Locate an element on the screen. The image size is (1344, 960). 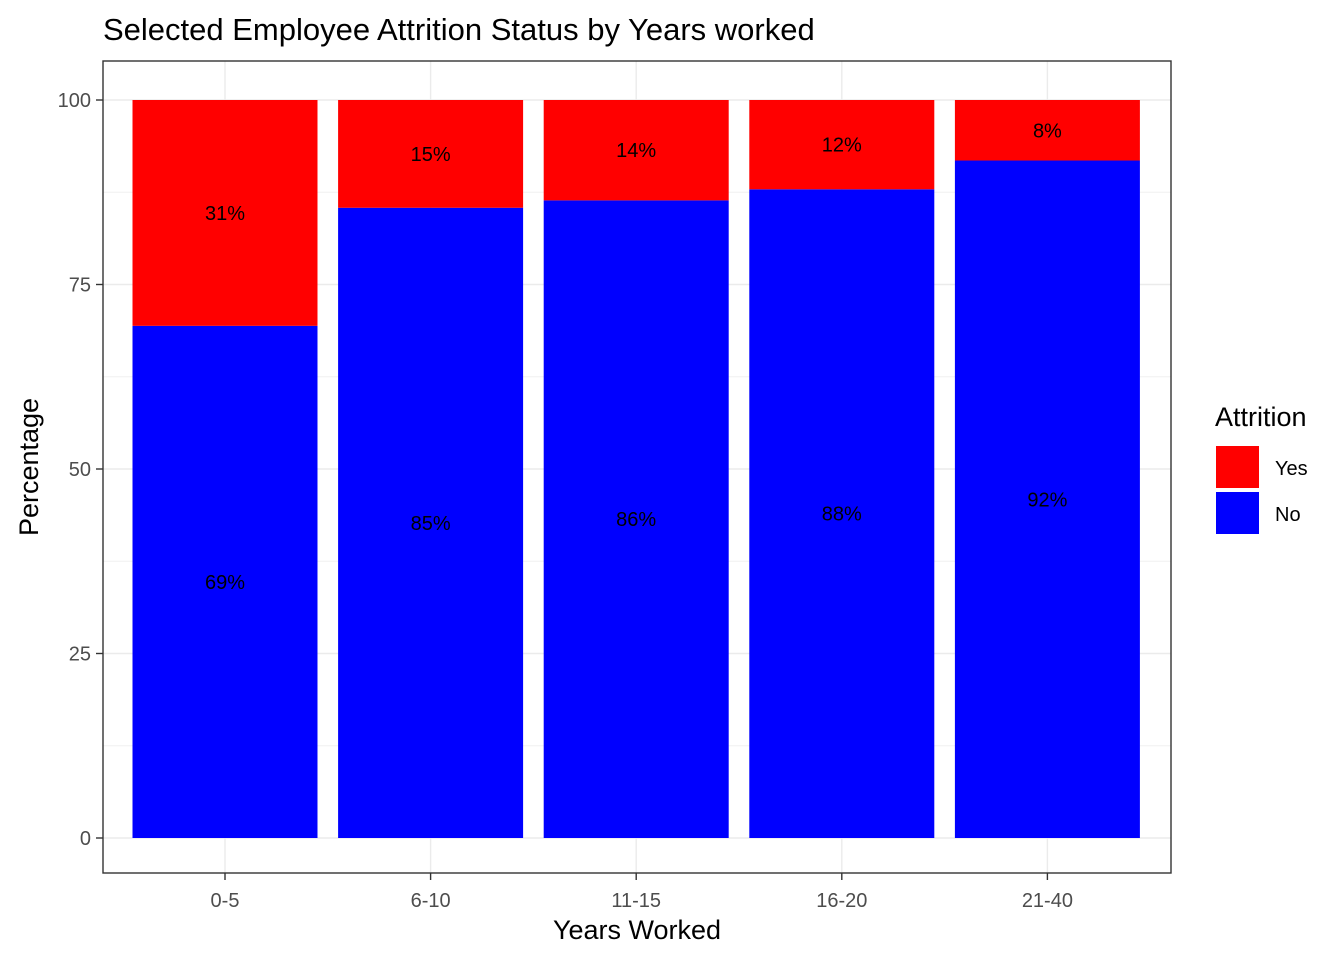
bar-label-yes-21-40: 8% is located at coordinates (1047, 131).